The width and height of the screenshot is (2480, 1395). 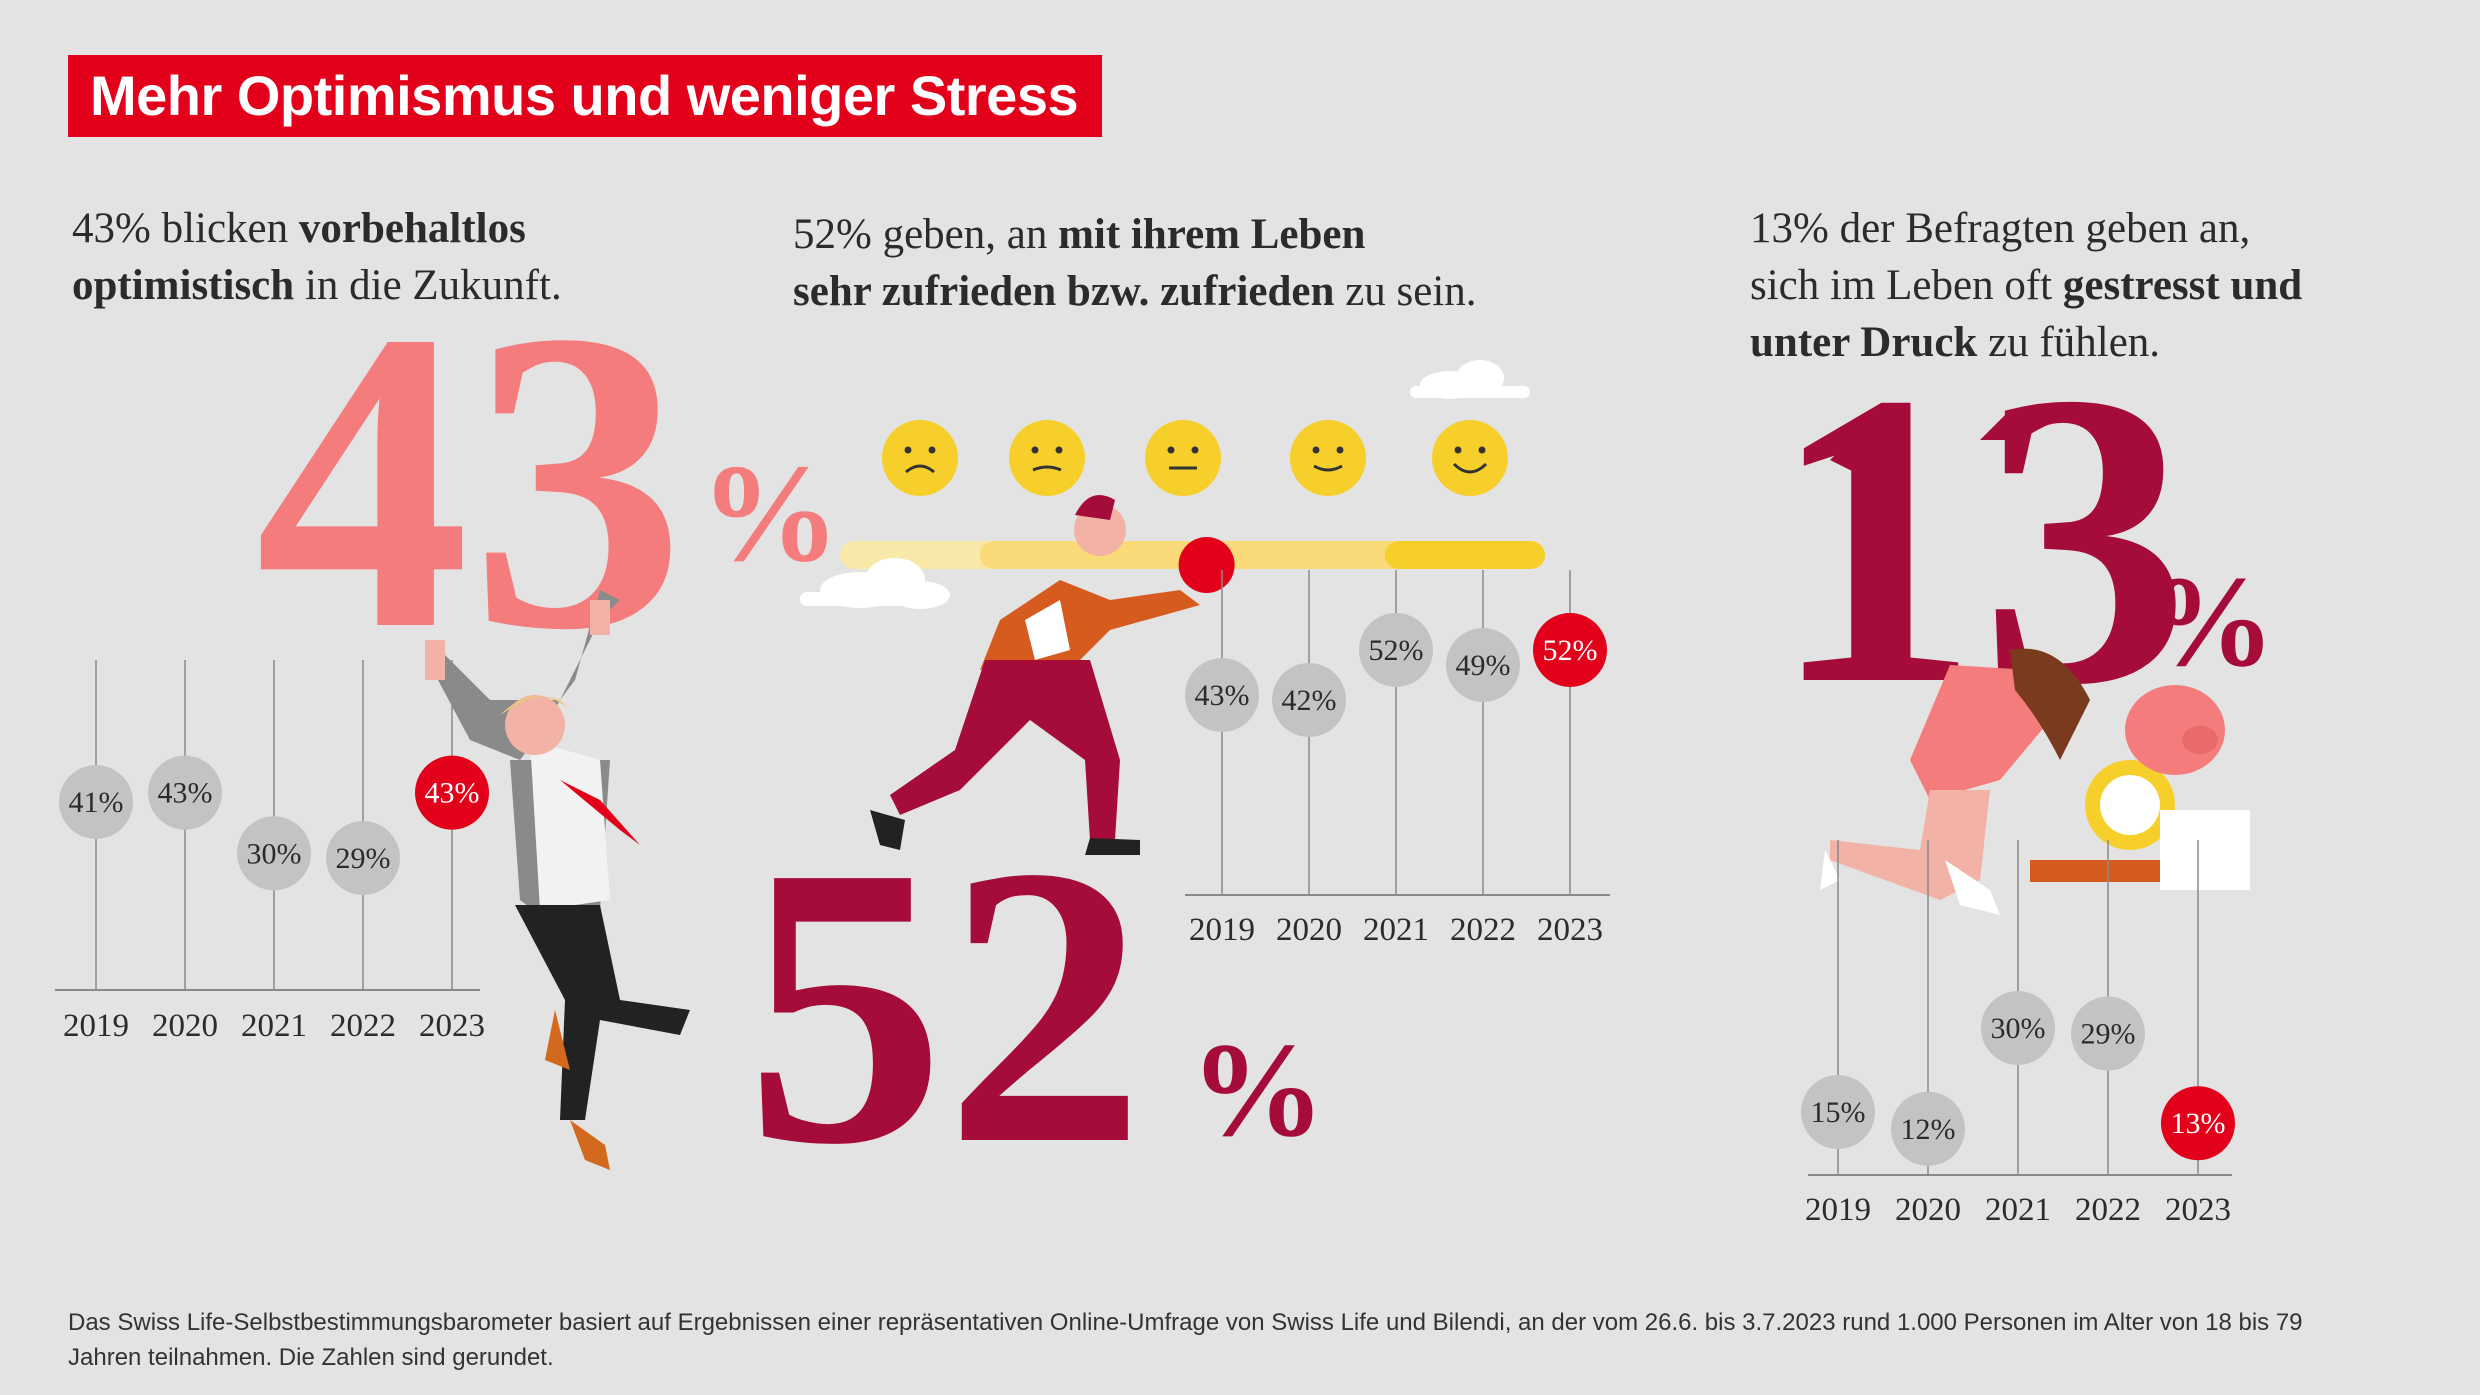 I want to click on trend-chart-1: 41% 2019 43% 2020 30% 2021 29% 2022 43% 2023, so click(x=272, y=852).